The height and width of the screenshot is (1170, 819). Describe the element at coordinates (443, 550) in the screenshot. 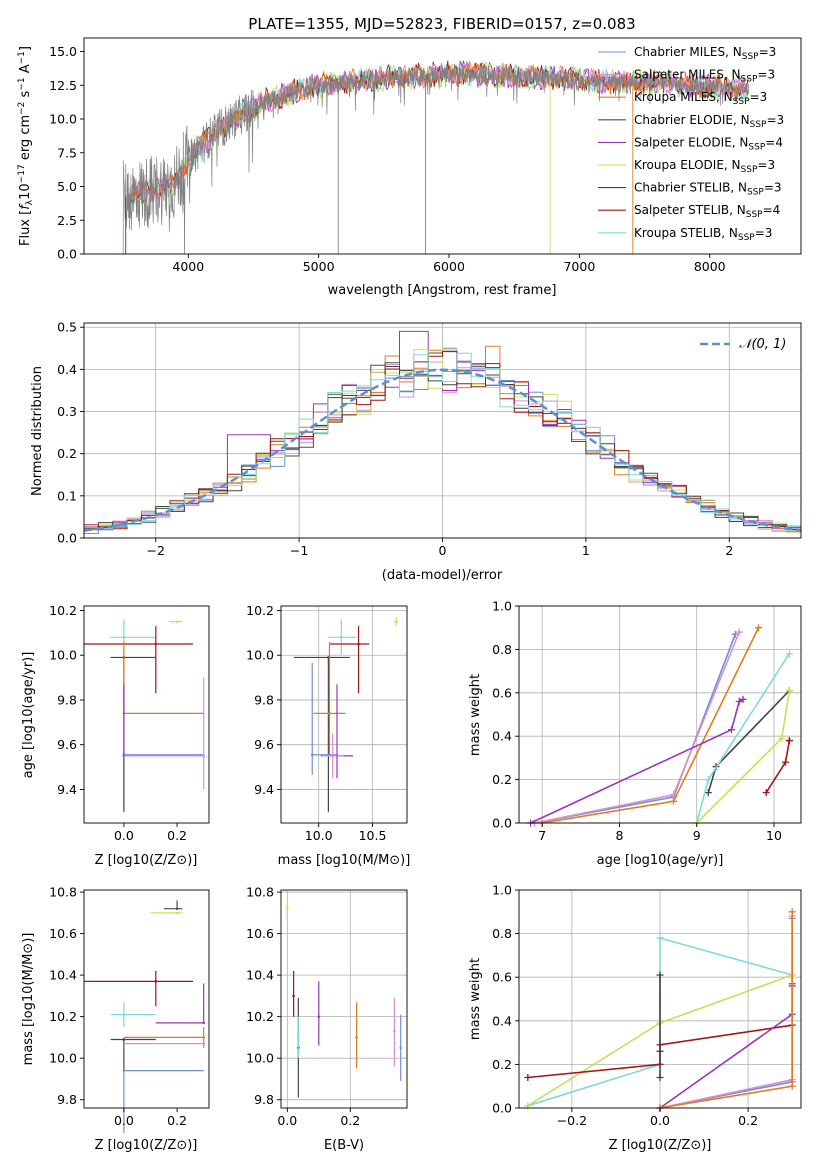

I see `x-tick-label: 0` at that location.